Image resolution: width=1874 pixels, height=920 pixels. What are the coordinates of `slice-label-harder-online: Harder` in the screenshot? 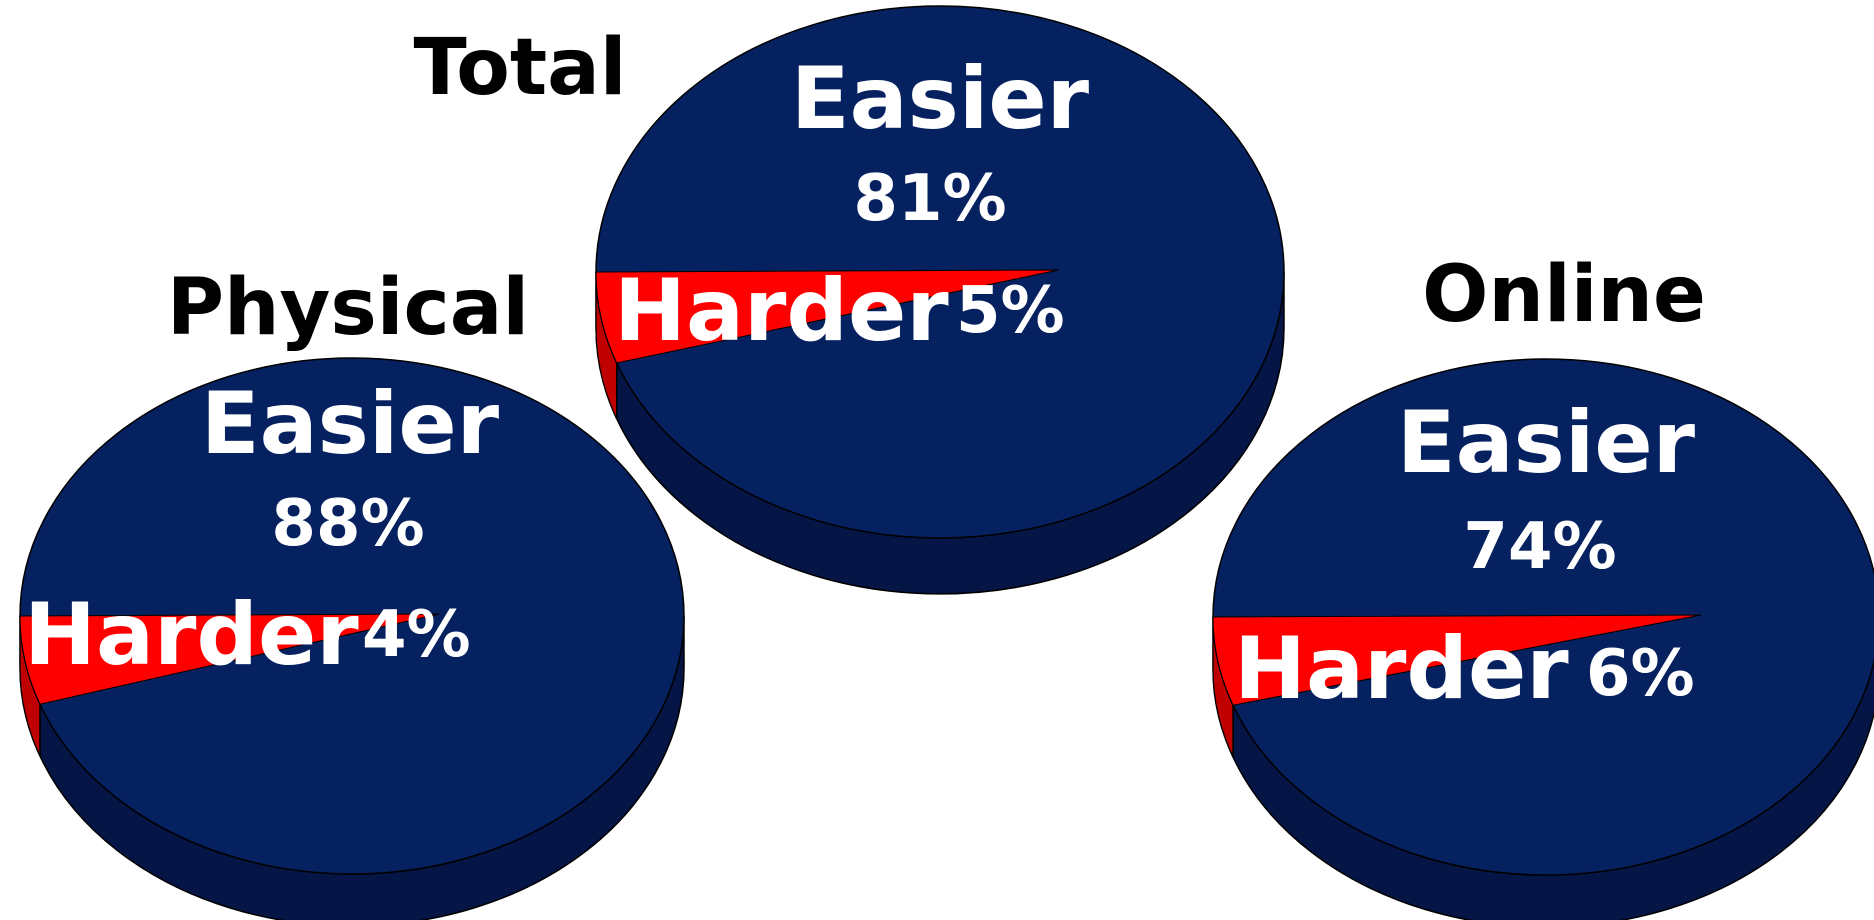 It's located at (1401, 669).